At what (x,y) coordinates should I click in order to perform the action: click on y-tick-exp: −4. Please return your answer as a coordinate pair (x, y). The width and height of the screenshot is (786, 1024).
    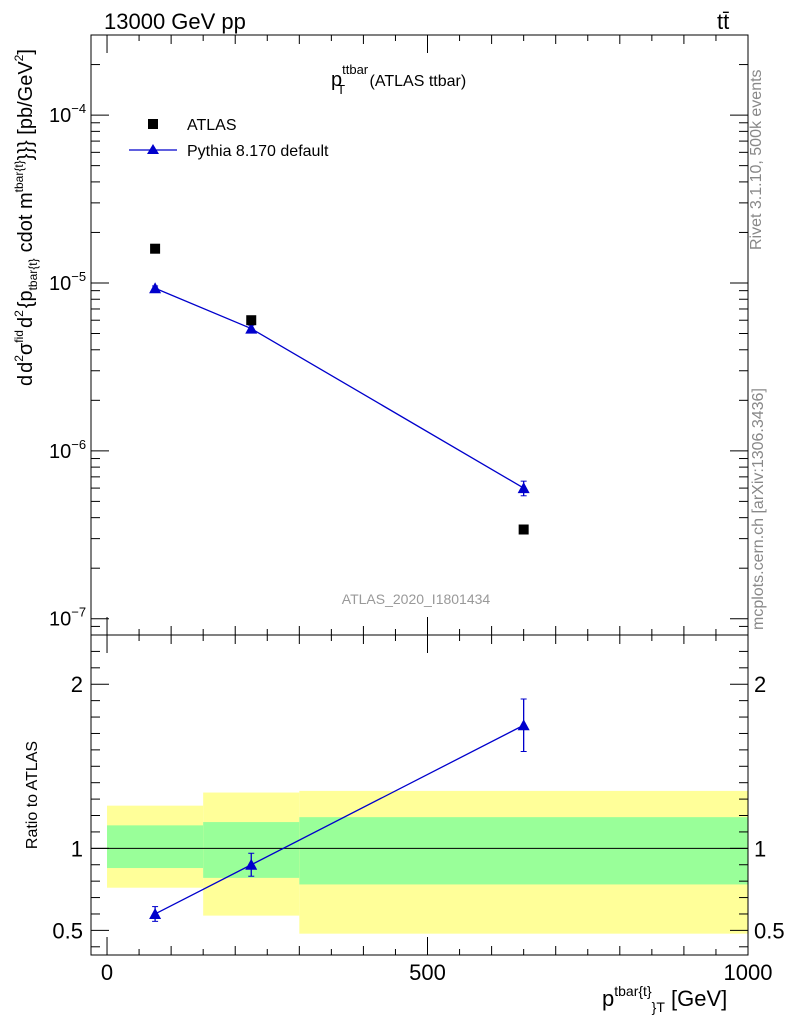
    Looking at the image, I should click on (78, 108).